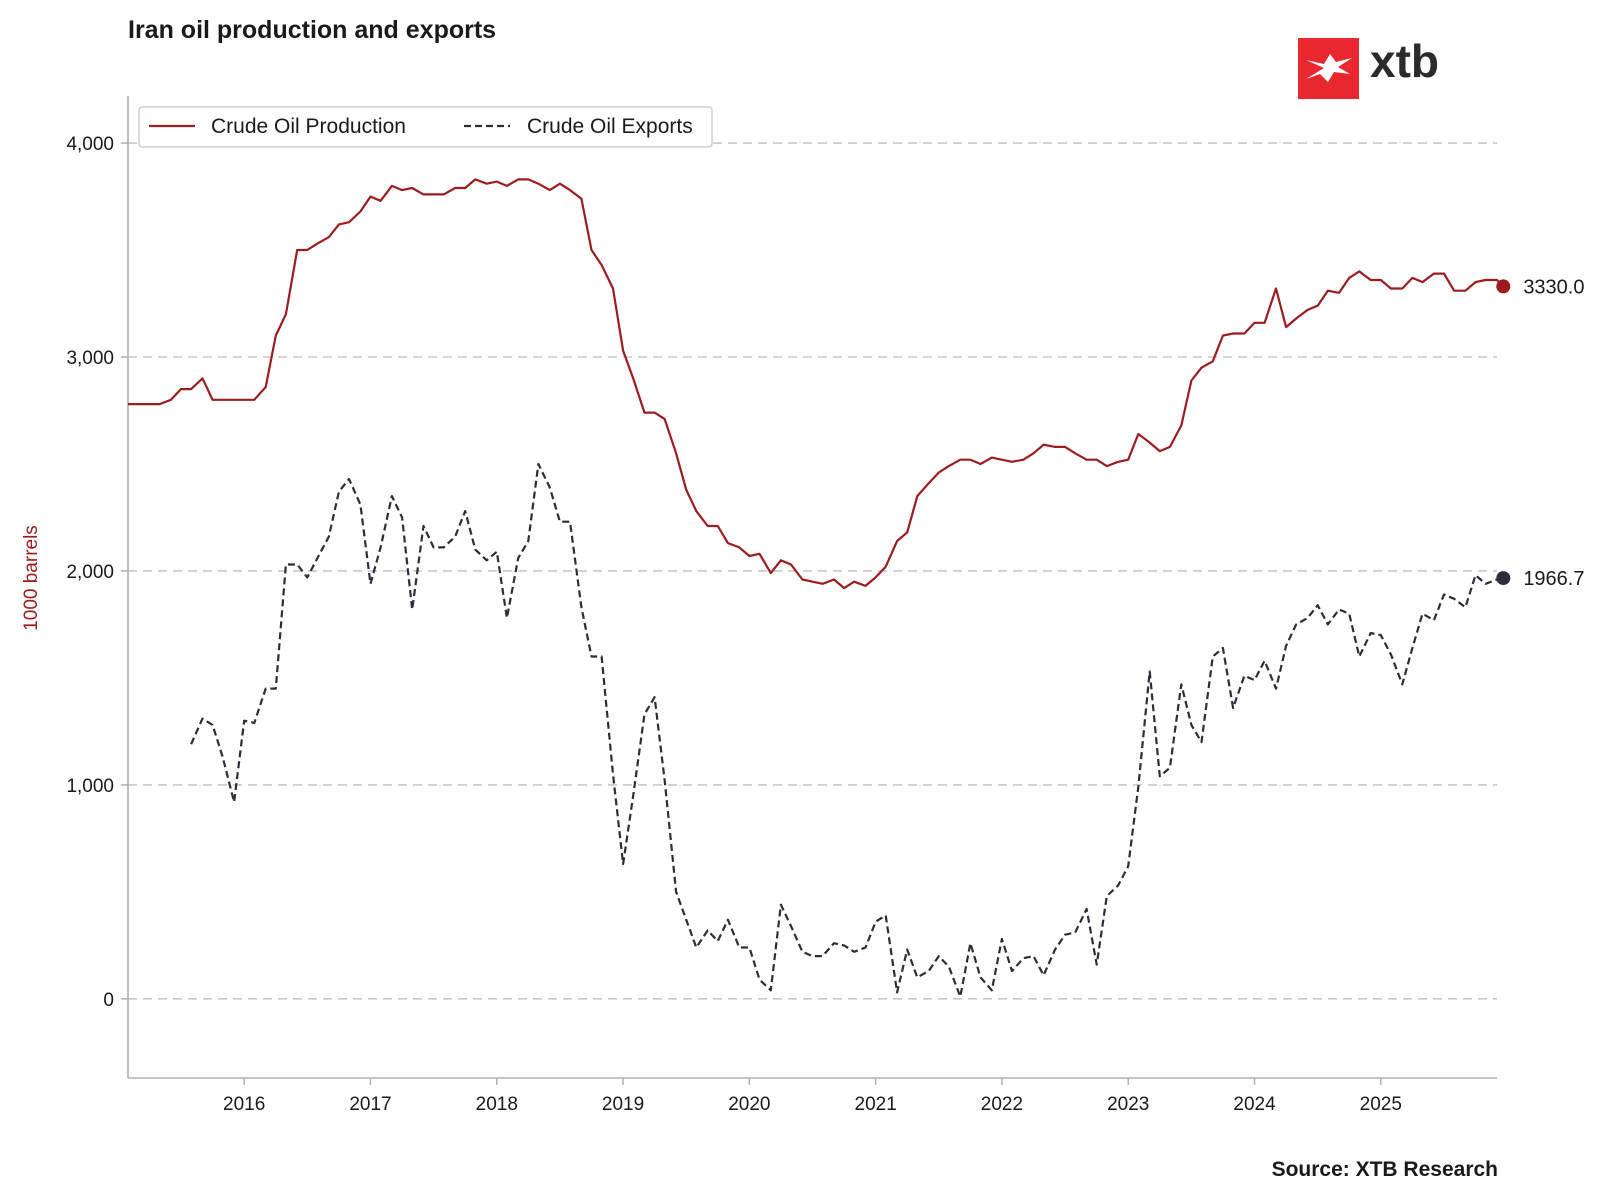 This screenshot has width=1600, height=1195. I want to click on logo-text: xtb, so click(1404, 61).